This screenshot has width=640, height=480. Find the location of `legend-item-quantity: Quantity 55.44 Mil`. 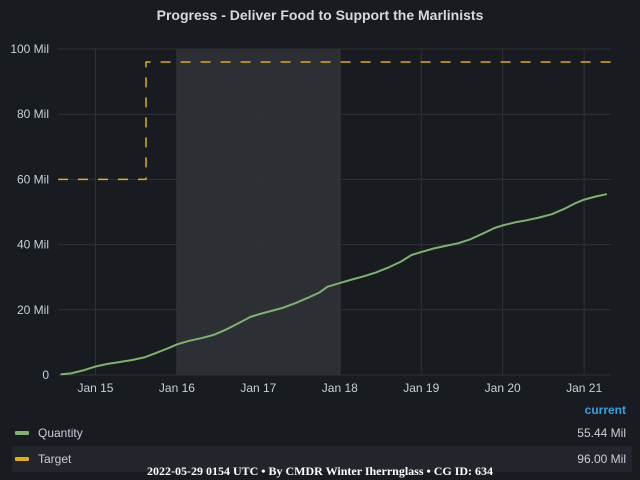

legend-item-quantity: Quantity 55.44 Mil is located at coordinates (322, 433).